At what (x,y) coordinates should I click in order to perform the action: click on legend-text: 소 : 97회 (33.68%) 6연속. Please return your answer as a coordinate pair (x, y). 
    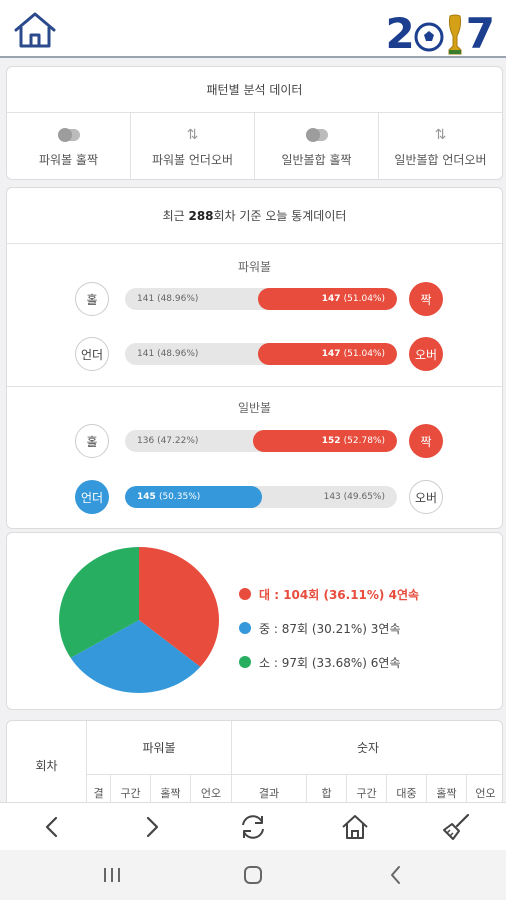
    Looking at the image, I should click on (330, 662).